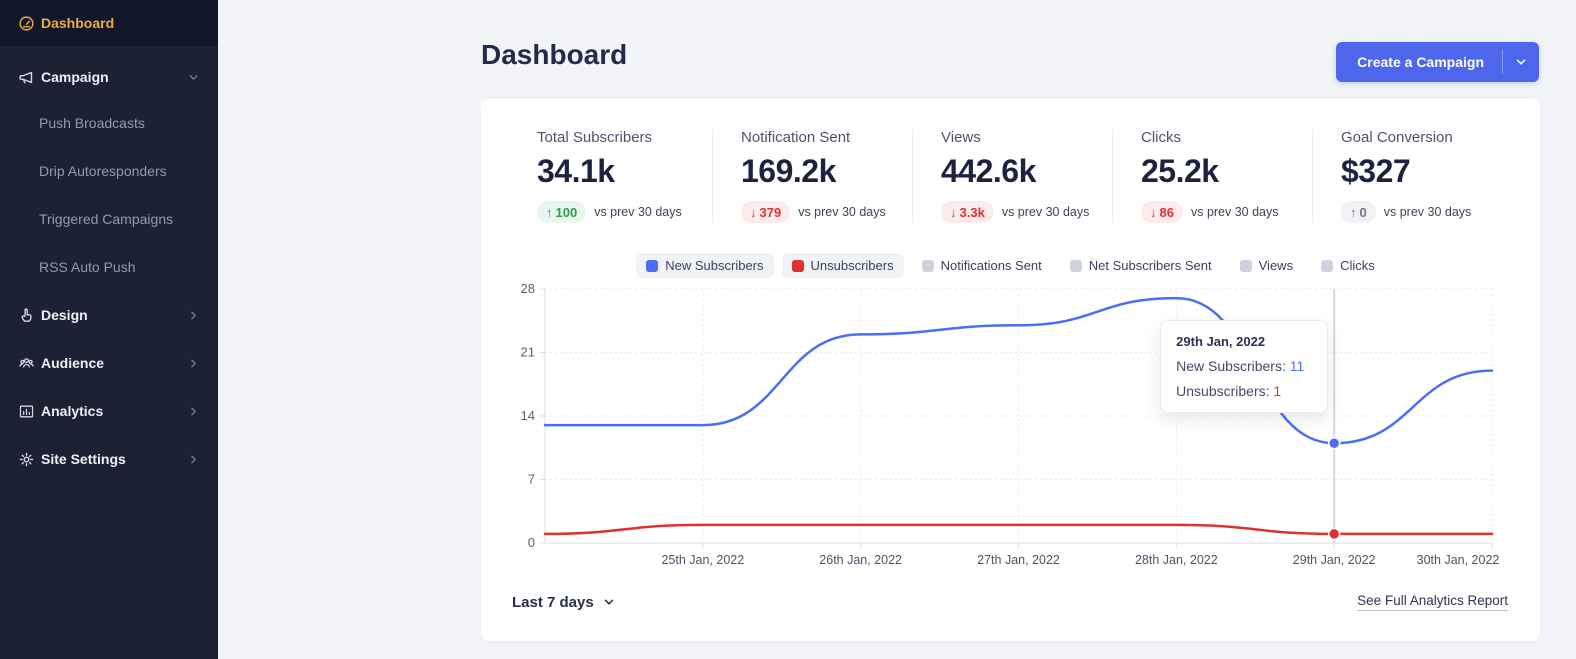 This screenshot has width=1576, height=659. Describe the element at coordinates (26, 459) in the screenshot. I see `gear-icon` at that location.